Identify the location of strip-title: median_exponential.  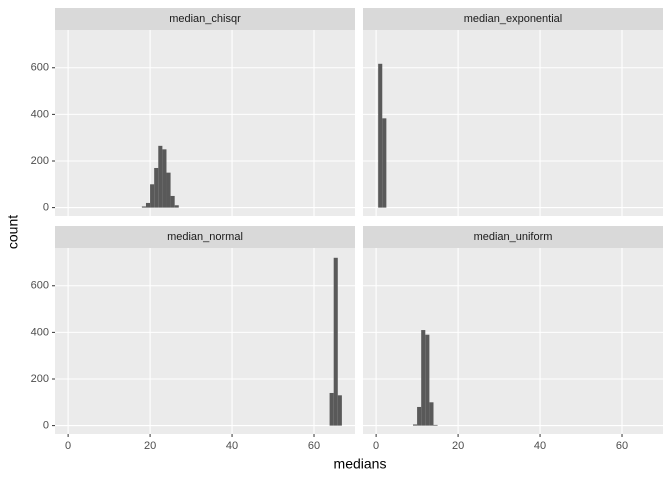
(513, 19).